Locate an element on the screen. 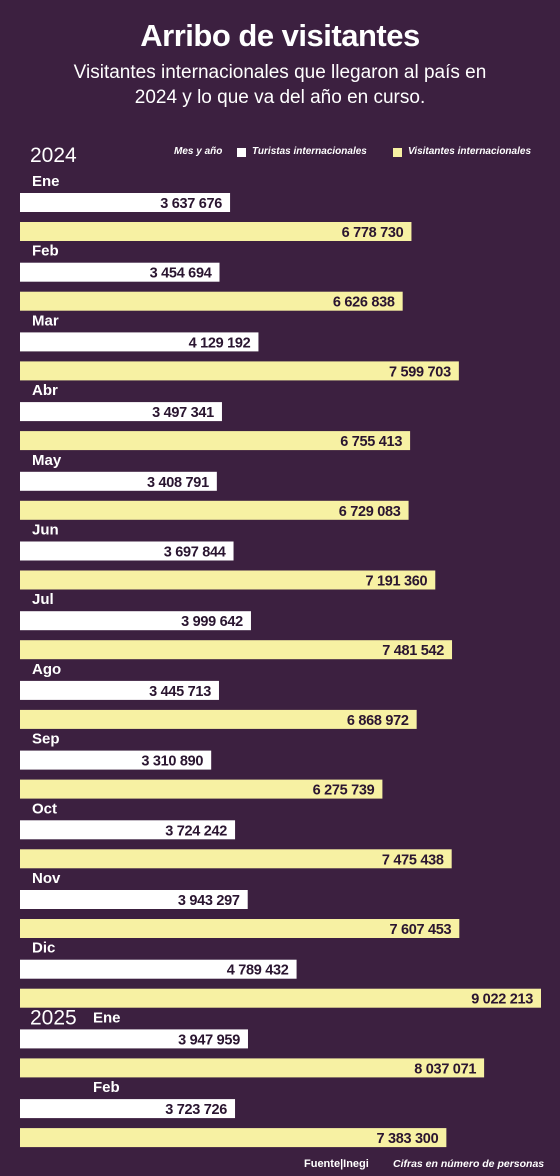  value-label-turistas: 4 789 432 is located at coordinates (258, 971).